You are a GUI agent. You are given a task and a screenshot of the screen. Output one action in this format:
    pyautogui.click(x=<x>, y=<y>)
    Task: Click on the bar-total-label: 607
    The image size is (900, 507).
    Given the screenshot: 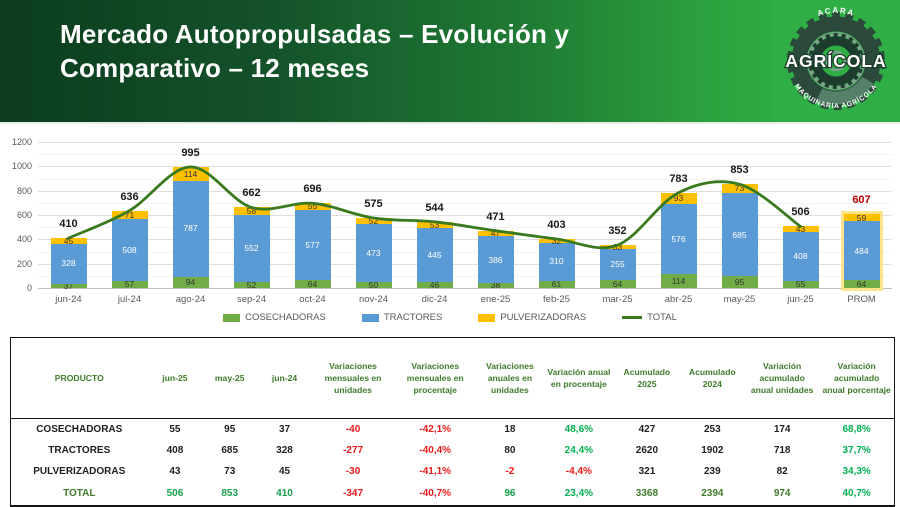 What is the action you would take?
    pyautogui.click(x=861, y=200)
    